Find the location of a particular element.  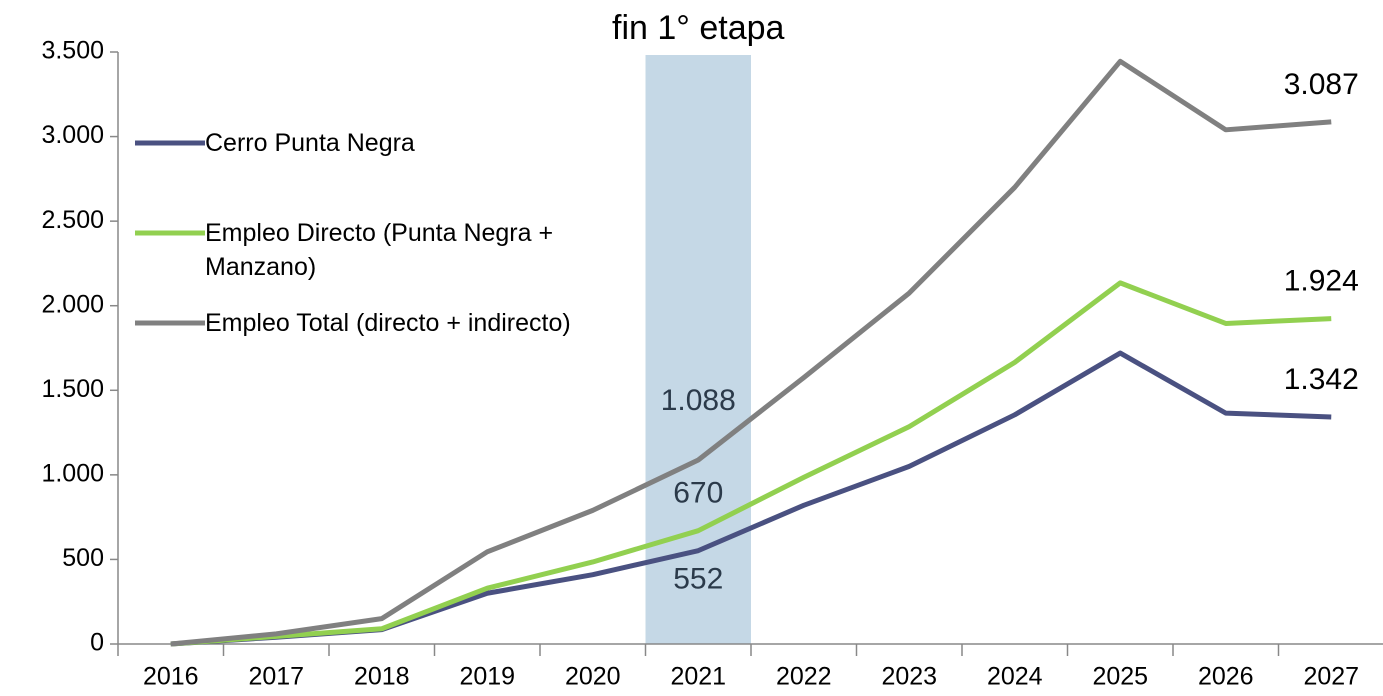

x-tick-label: 2022 is located at coordinates (804, 677).